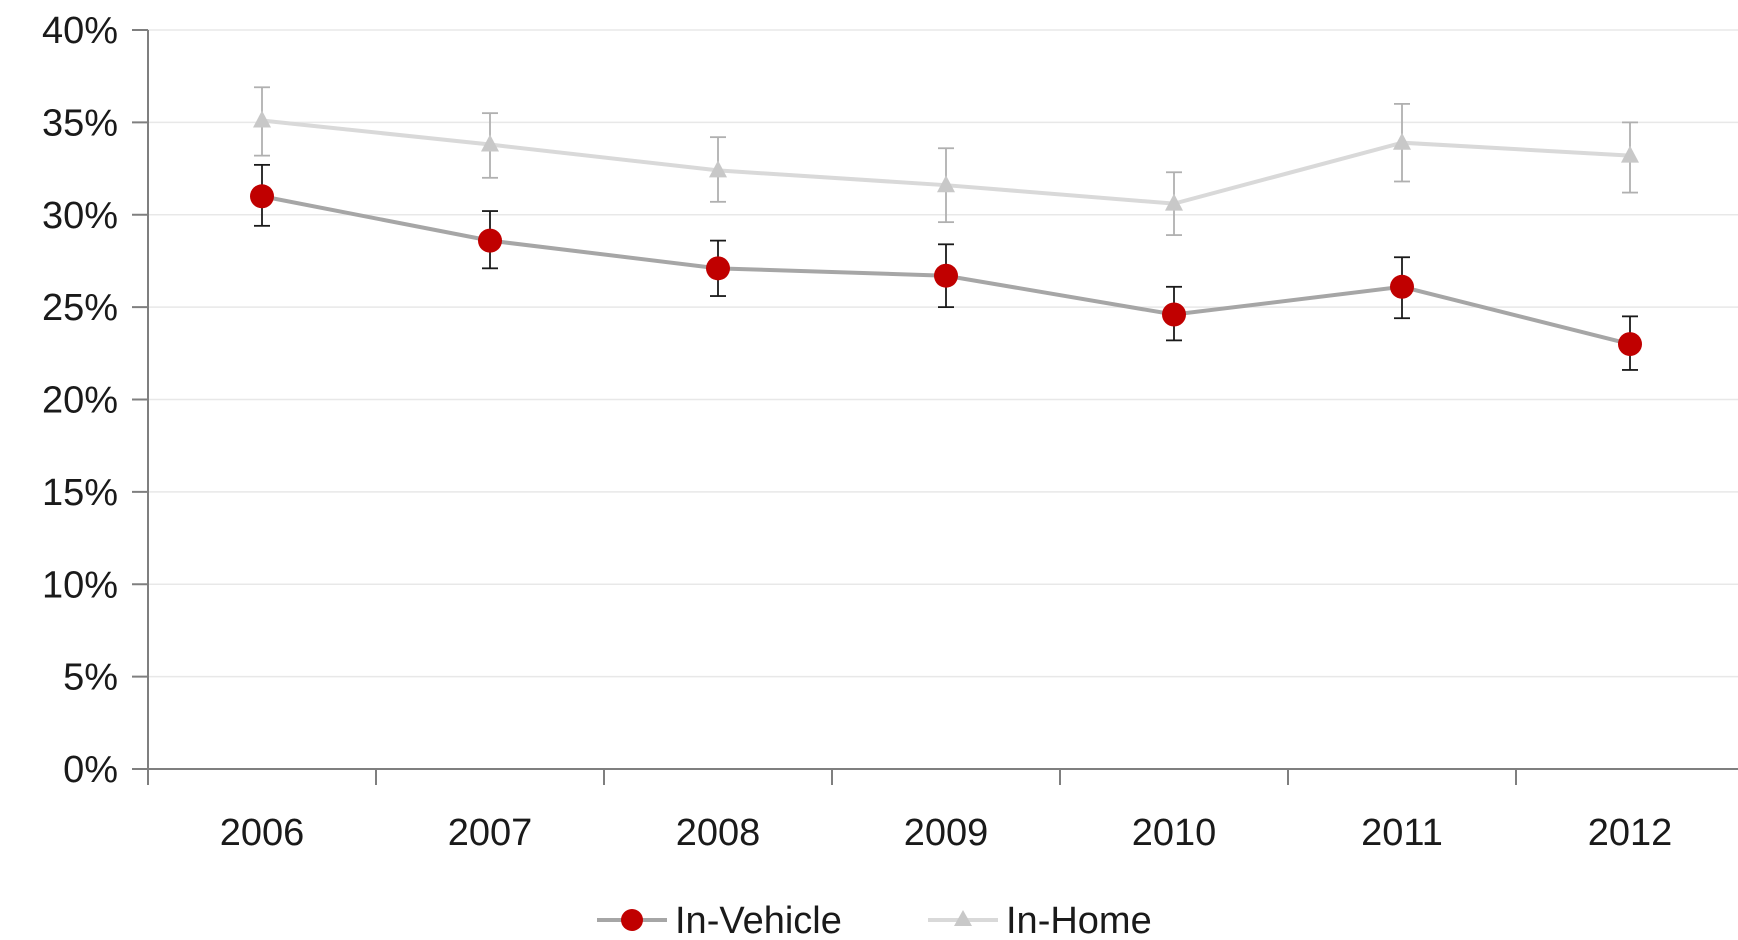 The height and width of the screenshot is (940, 1738). What do you see at coordinates (1174, 833) in the screenshot?
I see `x-tick-label: 2010` at bounding box center [1174, 833].